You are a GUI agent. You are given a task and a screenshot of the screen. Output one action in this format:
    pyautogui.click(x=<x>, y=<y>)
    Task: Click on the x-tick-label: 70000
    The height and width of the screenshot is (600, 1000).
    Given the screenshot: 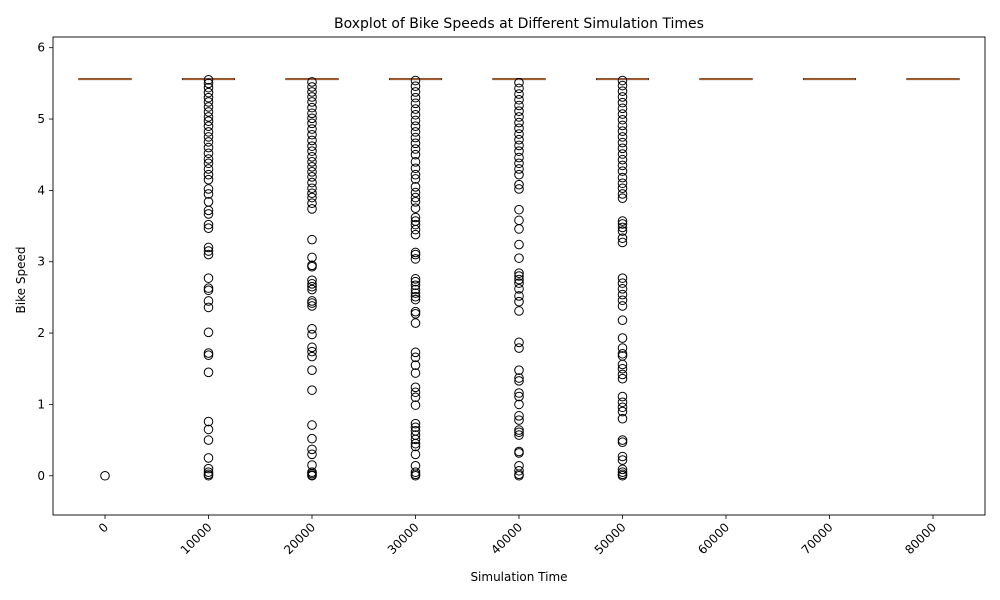 What is the action you would take?
    pyautogui.click(x=817, y=538)
    